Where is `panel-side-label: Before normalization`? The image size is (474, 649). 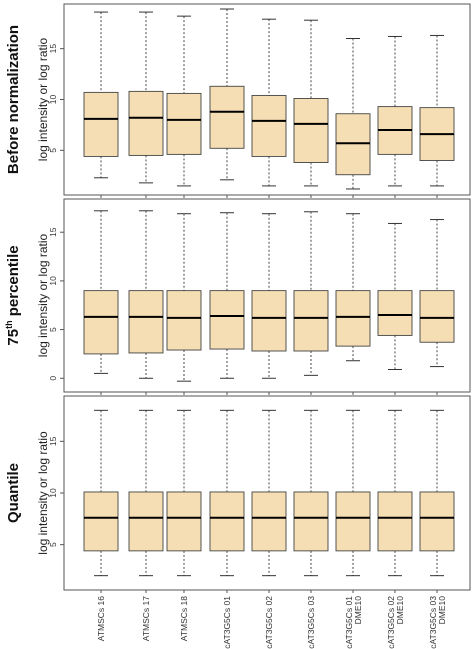 panel-side-label: Before normalization is located at coordinates (13, 99).